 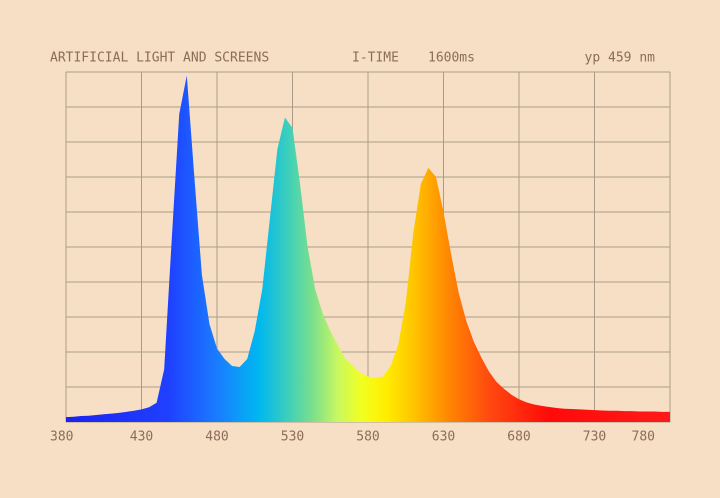 What do you see at coordinates (292, 437) in the screenshot?
I see `x-tick-label: 530` at bounding box center [292, 437].